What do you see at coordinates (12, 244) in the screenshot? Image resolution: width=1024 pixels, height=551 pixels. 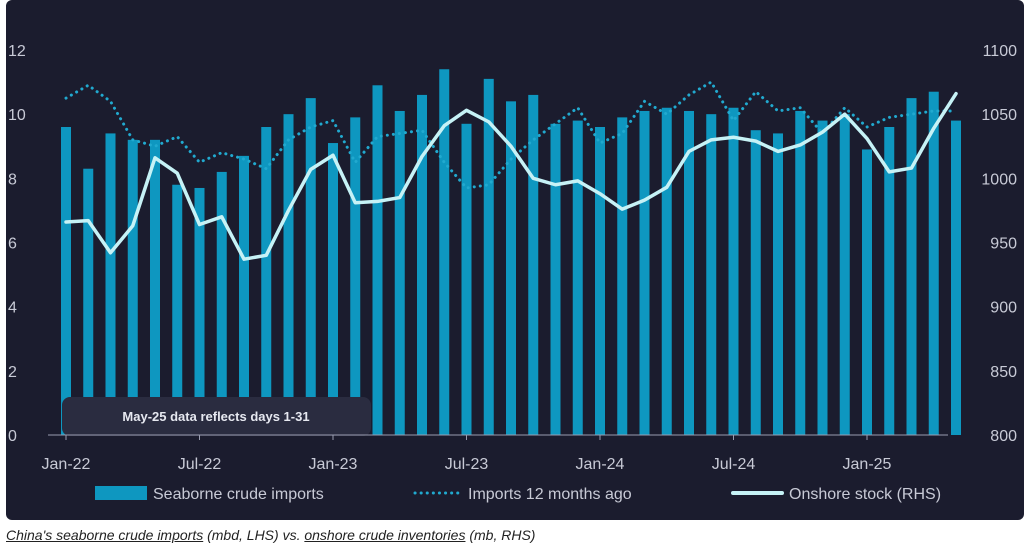 I see `left-tick-6: 6` at bounding box center [12, 244].